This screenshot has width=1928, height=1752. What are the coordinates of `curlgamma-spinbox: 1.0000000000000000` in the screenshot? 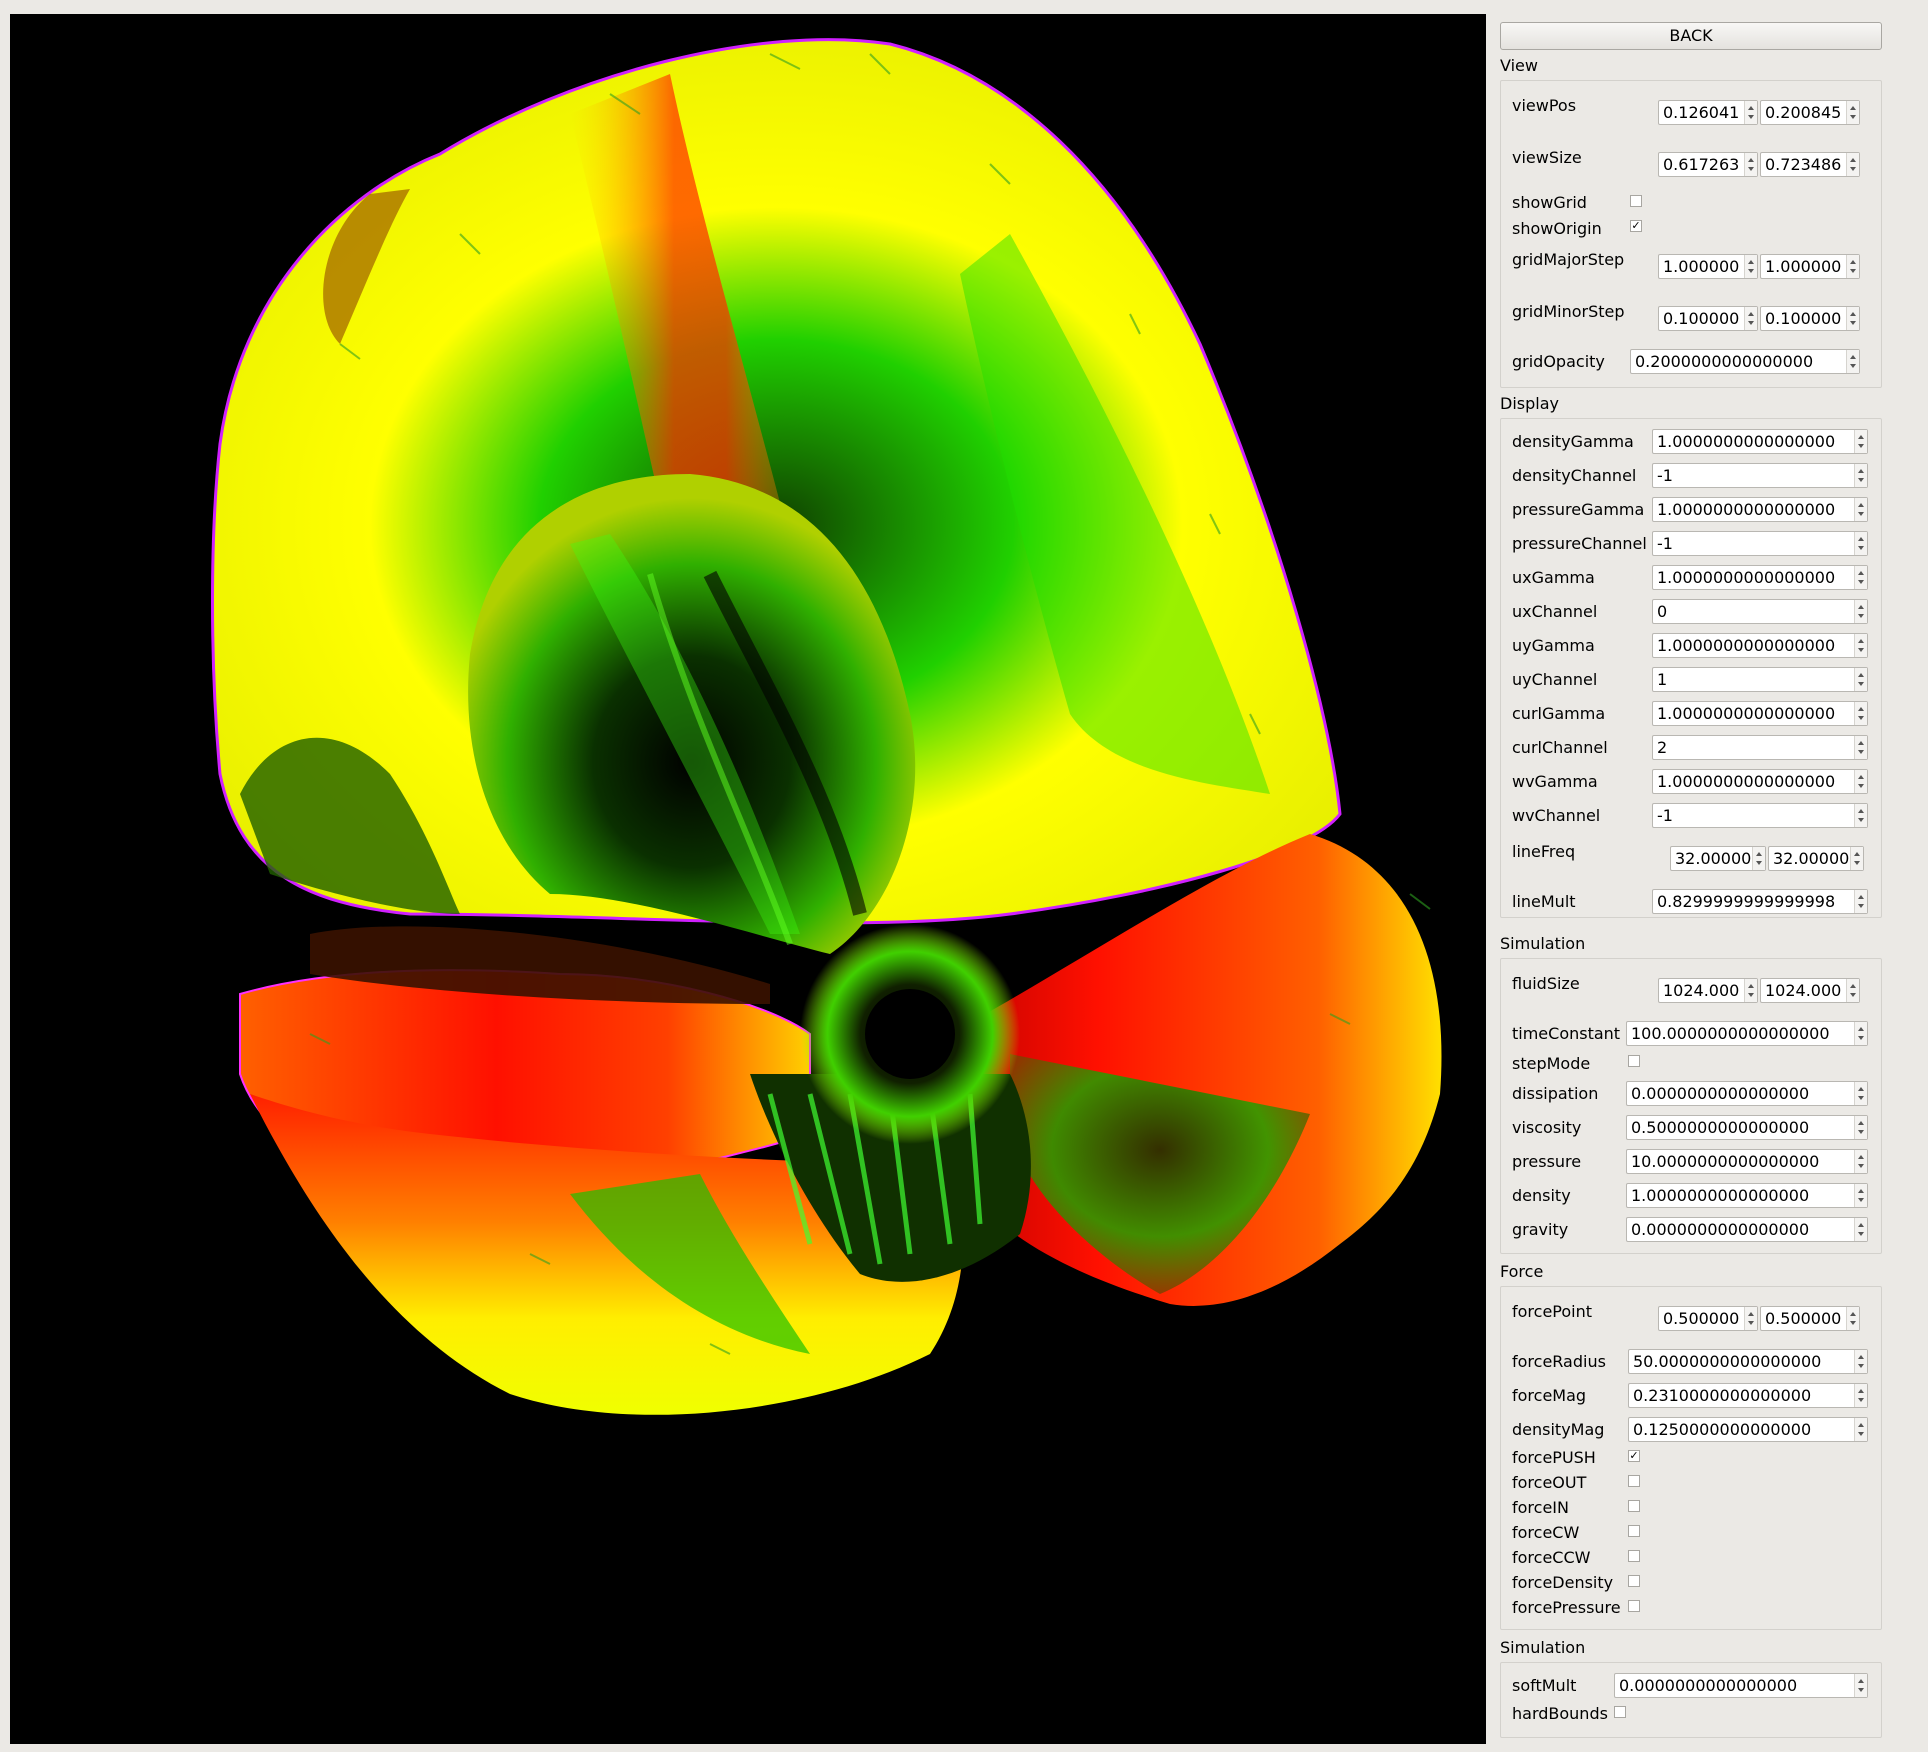 It's located at (1760, 713).